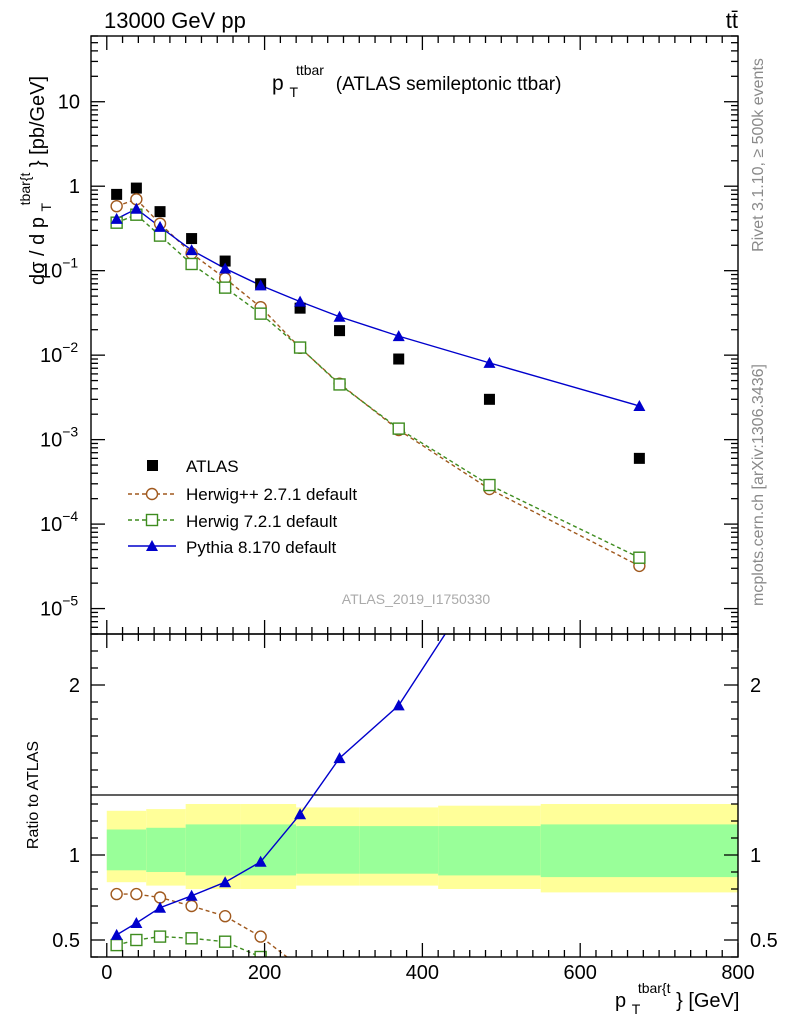 The width and height of the screenshot is (786, 1024). I want to click on rivet-label: Rivet 3.1.10, ≥ 500k events, so click(758, 155).